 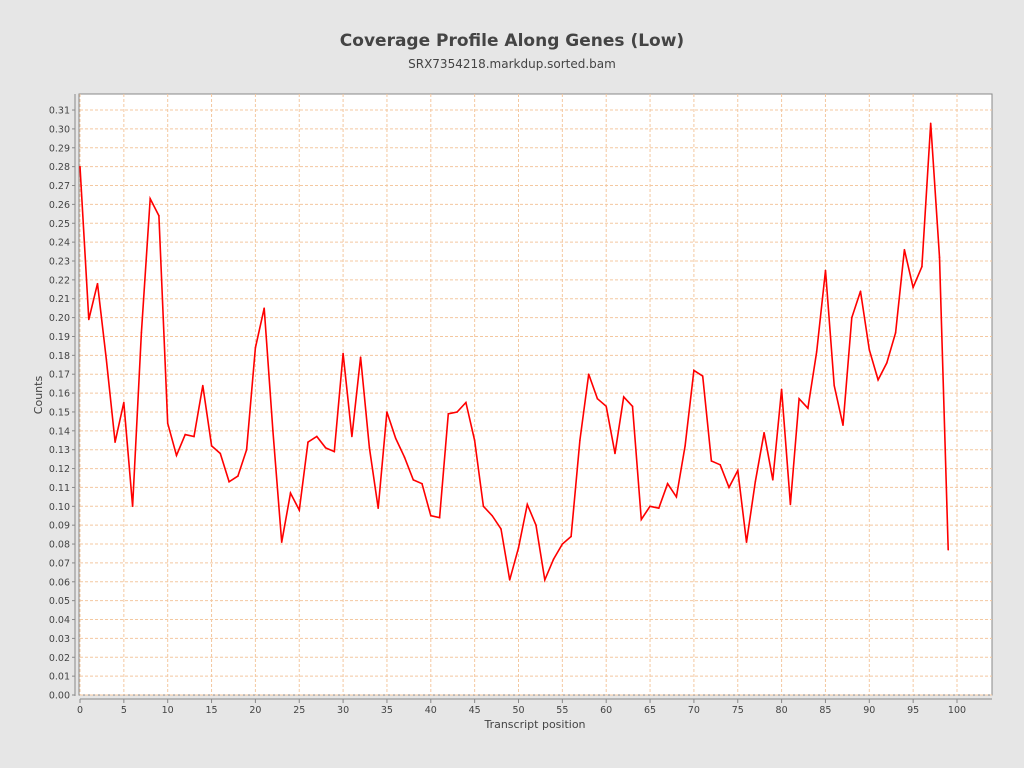 What do you see at coordinates (59, 412) in the screenshot?
I see `y-tick-label: 0.15` at bounding box center [59, 412].